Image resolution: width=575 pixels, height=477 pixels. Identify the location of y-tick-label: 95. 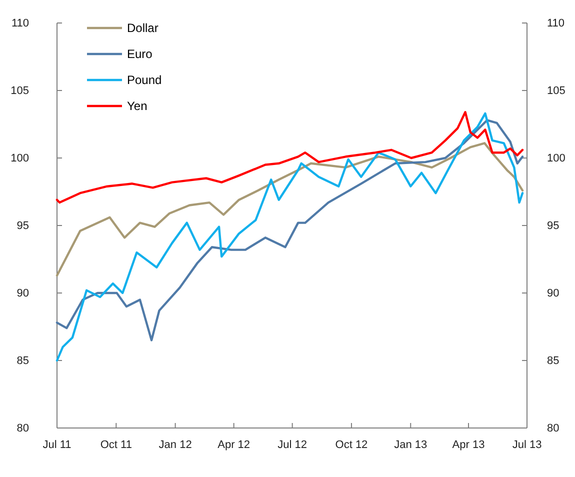
(22, 226).